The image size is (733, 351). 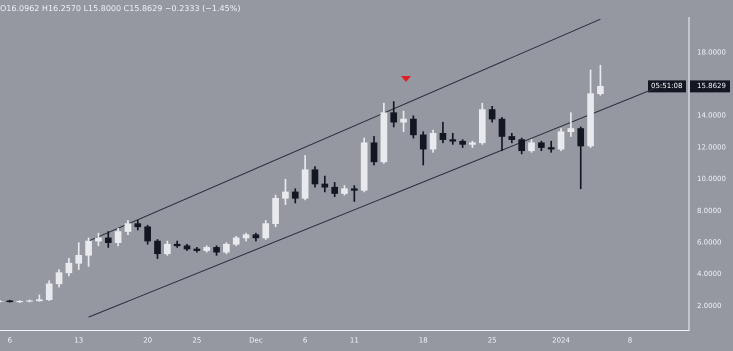 I want to click on chart-title: O16.0962 H16.2570 L15.8000 C15.8629 −0.2333 (−1.45%), so click(x=120, y=8).